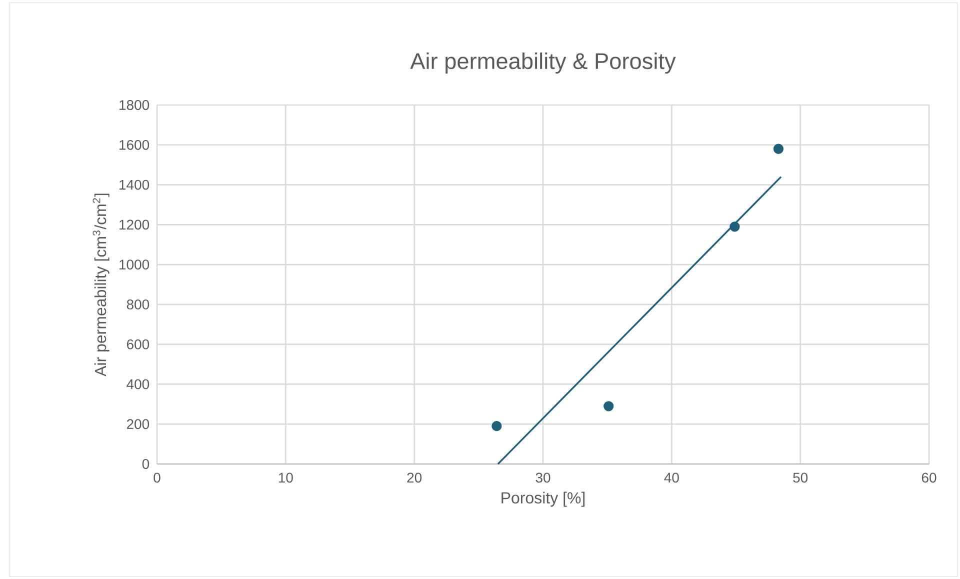  Describe the element at coordinates (543, 499) in the screenshot. I see `x-axis-title: Porosity [%]` at that location.